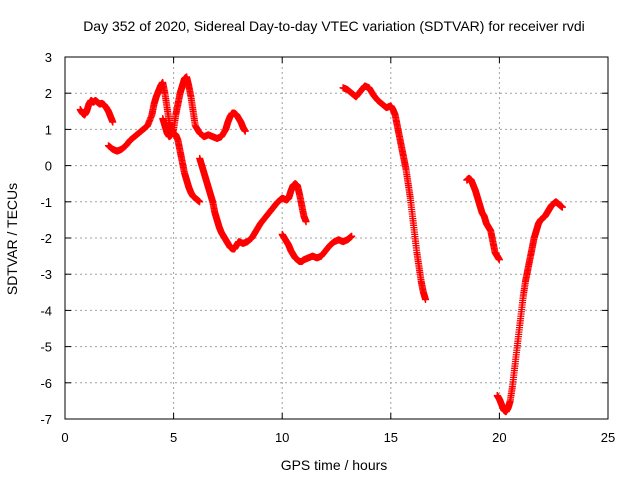 This screenshot has width=640, height=480. I want to click on y-tick-label: -5, so click(46, 347).